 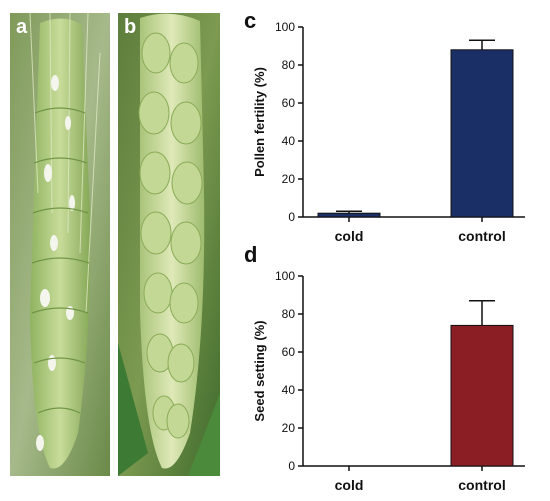 I want to click on y-axis-title: Seed setting (%), so click(x=259, y=370).